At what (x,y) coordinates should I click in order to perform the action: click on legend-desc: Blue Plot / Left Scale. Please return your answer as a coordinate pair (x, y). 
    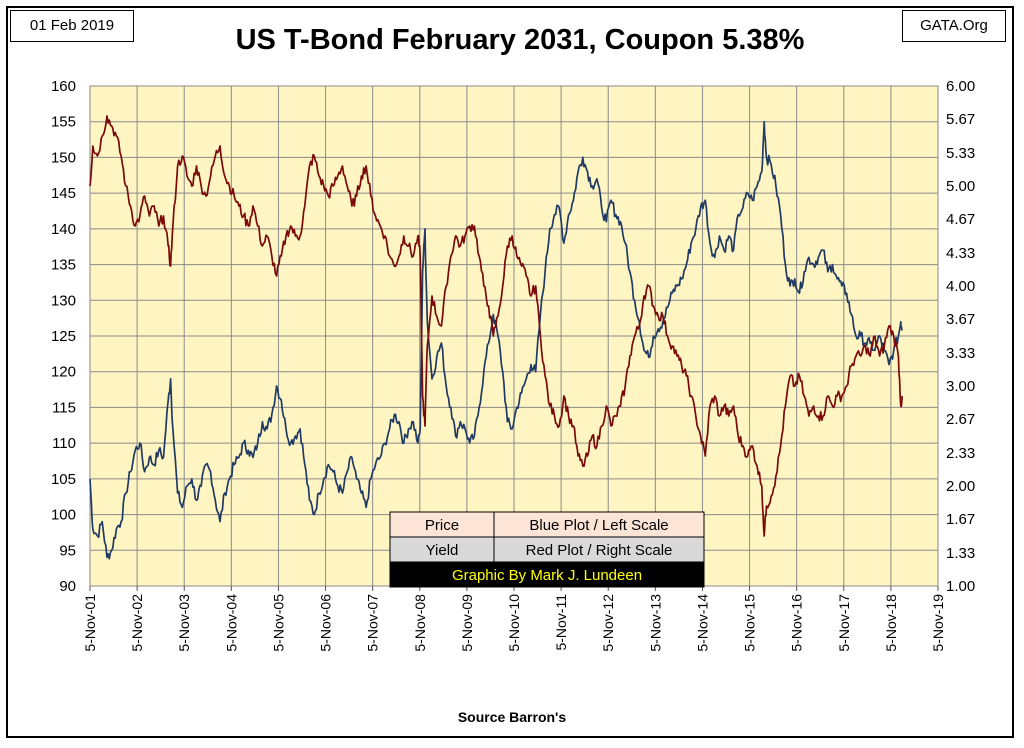
    Looking at the image, I should click on (598, 525).